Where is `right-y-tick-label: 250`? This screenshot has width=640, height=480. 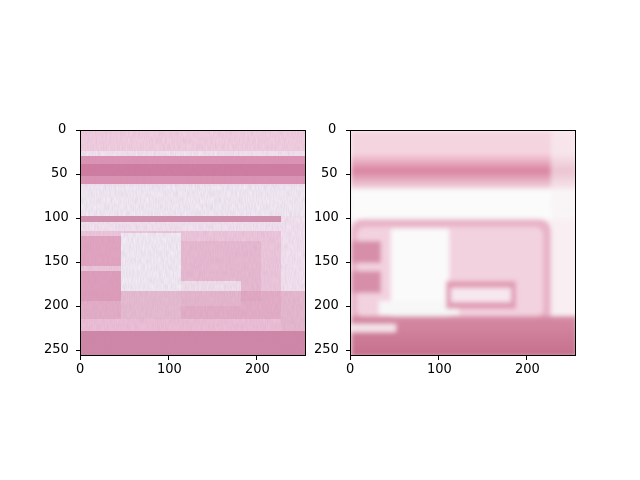 right-y-tick-label: 250 is located at coordinates (326, 349).